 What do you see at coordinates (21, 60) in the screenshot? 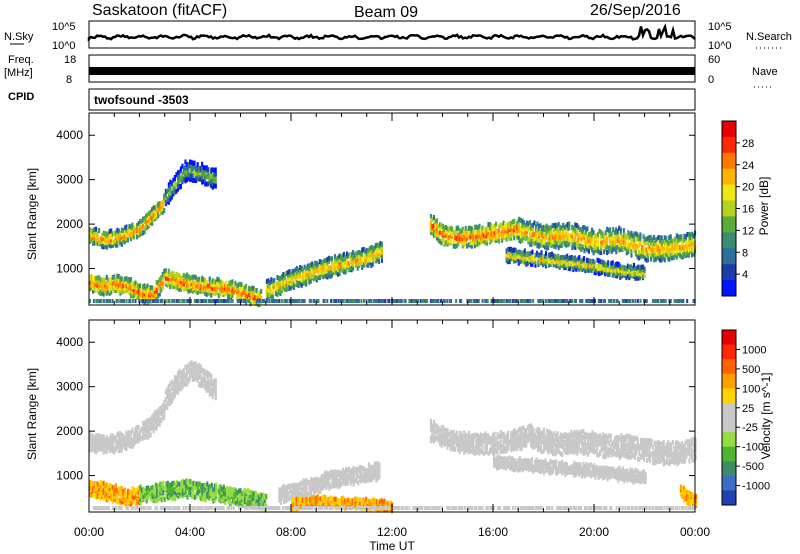
I see `freq-label: Freq.` at bounding box center [21, 60].